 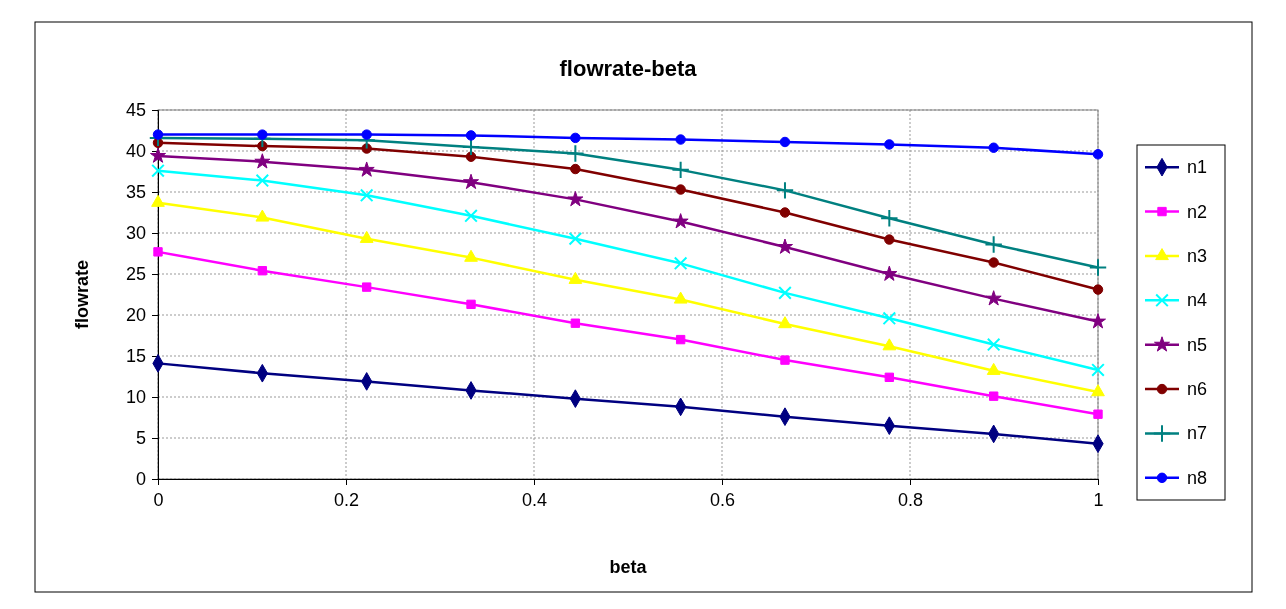 What do you see at coordinates (135, 315) in the screenshot?
I see `y-tick-label: 20` at bounding box center [135, 315].